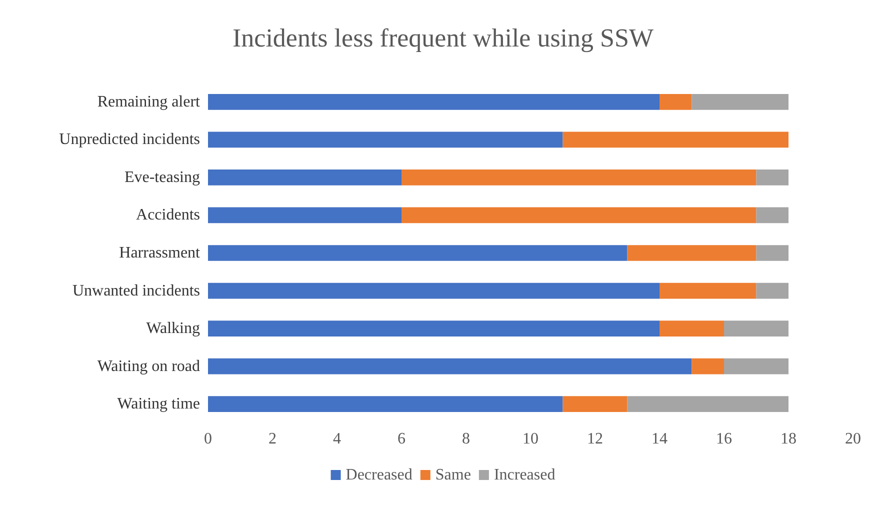 This screenshot has height=510, width=889. What do you see at coordinates (129, 139) in the screenshot?
I see `y-tick-label: Unpredicted incidents` at bounding box center [129, 139].